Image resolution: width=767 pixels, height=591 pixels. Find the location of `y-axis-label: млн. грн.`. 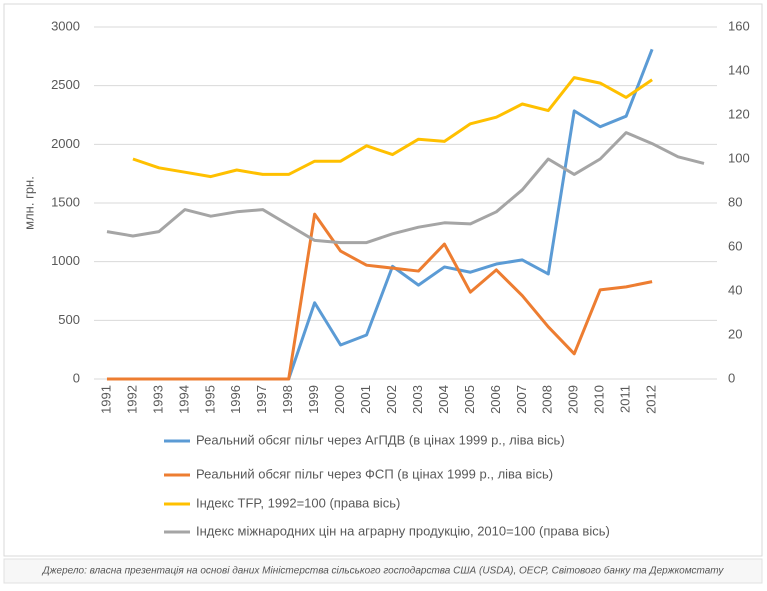

y-axis-label: млн. грн. is located at coordinates (28, 203).